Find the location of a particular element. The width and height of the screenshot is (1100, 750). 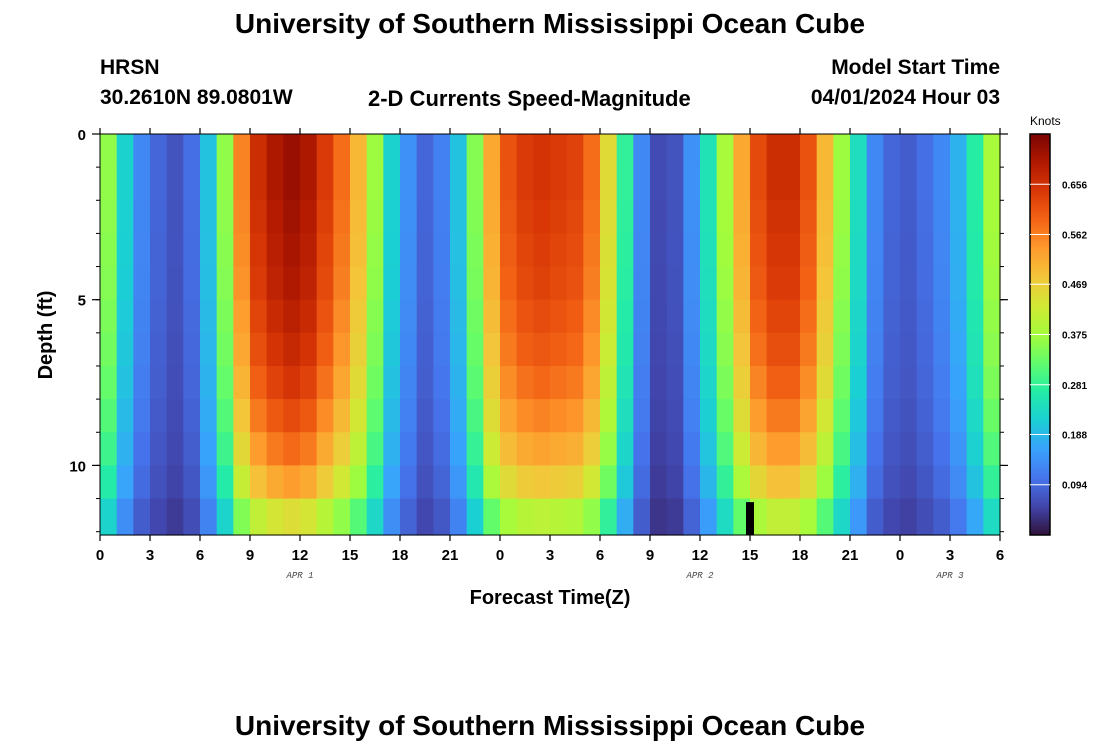

x-tick-label: 21 is located at coordinates (850, 555).